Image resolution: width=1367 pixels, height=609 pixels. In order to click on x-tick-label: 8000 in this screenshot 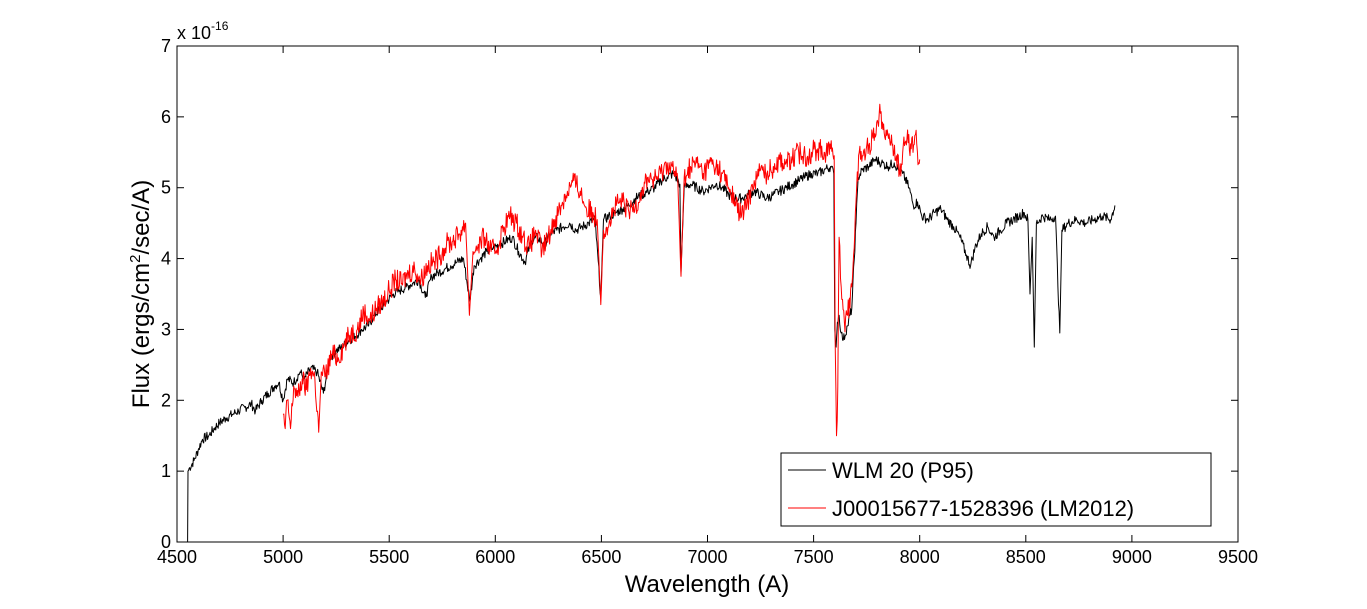, I will do `click(920, 557)`.